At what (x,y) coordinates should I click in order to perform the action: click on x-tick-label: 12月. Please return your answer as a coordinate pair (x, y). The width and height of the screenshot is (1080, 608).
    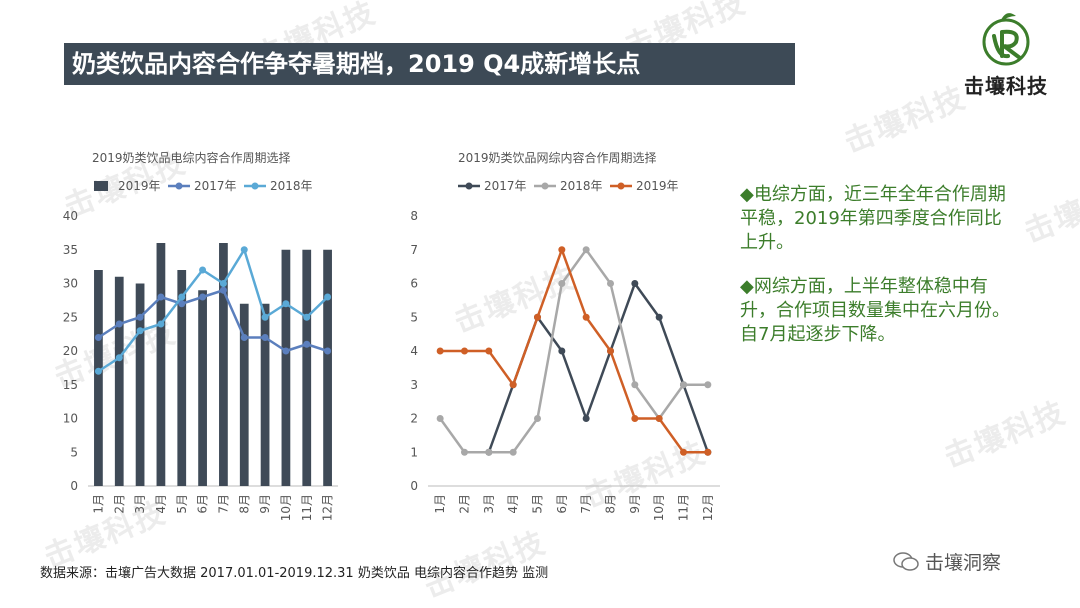
    Looking at the image, I should click on (708, 507).